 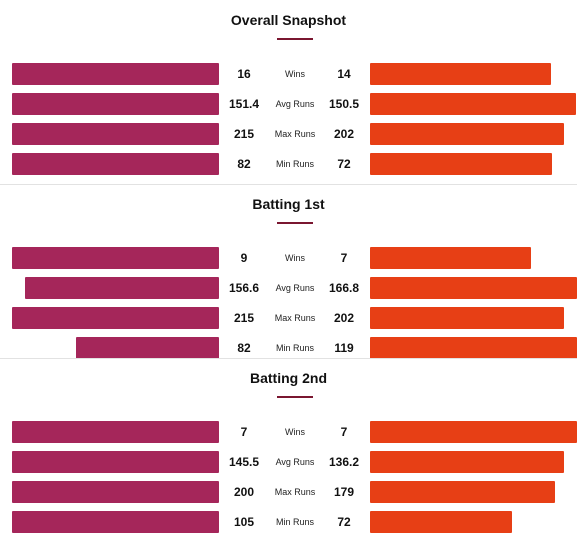 I want to click on section-title: Batting 1st, so click(x=288, y=204).